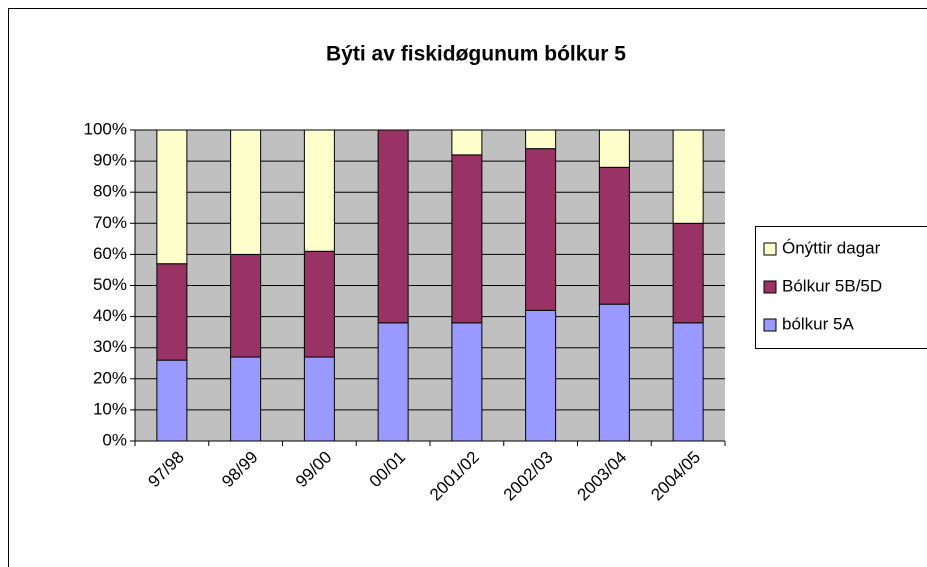  What do you see at coordinates (110, 315) in the screenshot?
I see `y-tick-label: 40%` at bounding box center [110, 315].